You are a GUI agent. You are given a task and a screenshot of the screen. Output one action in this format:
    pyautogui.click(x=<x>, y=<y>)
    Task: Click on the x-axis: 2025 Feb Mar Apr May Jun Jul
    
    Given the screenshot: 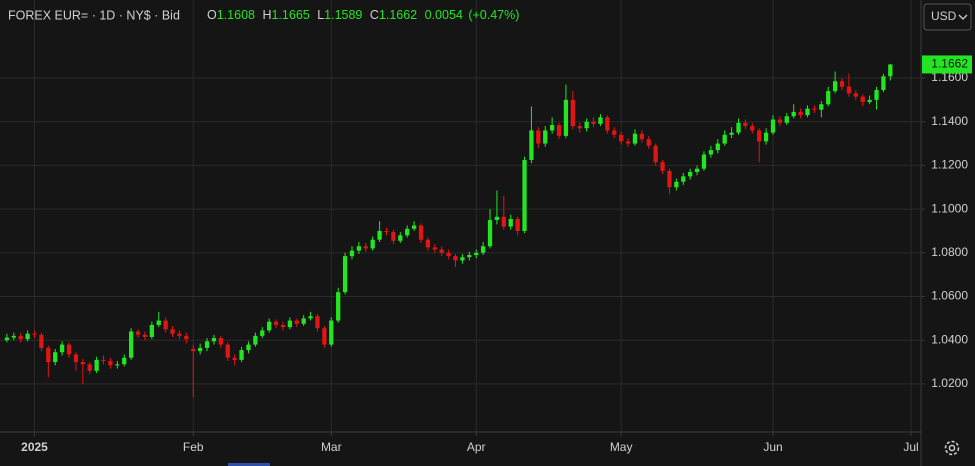 What is the action you would take?
    pyautogui.click(x=470, y=443)
    